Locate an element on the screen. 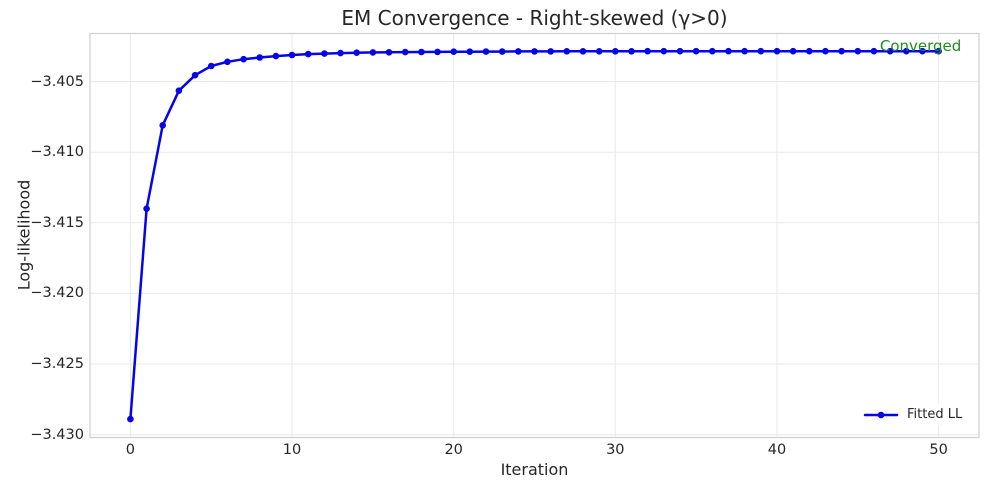 The height and width of the screenshot is (490, 989). chart-title: EM Convergence - Right-skewed (γ>0) is located at coordinates (534, 18).